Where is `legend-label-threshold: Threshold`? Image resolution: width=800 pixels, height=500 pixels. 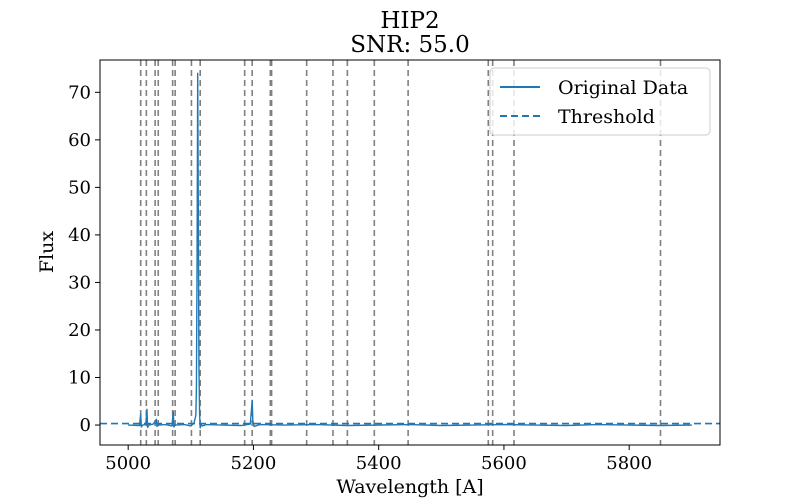
legend-label-threshold: Threshold is located at coordinates (606, 117).